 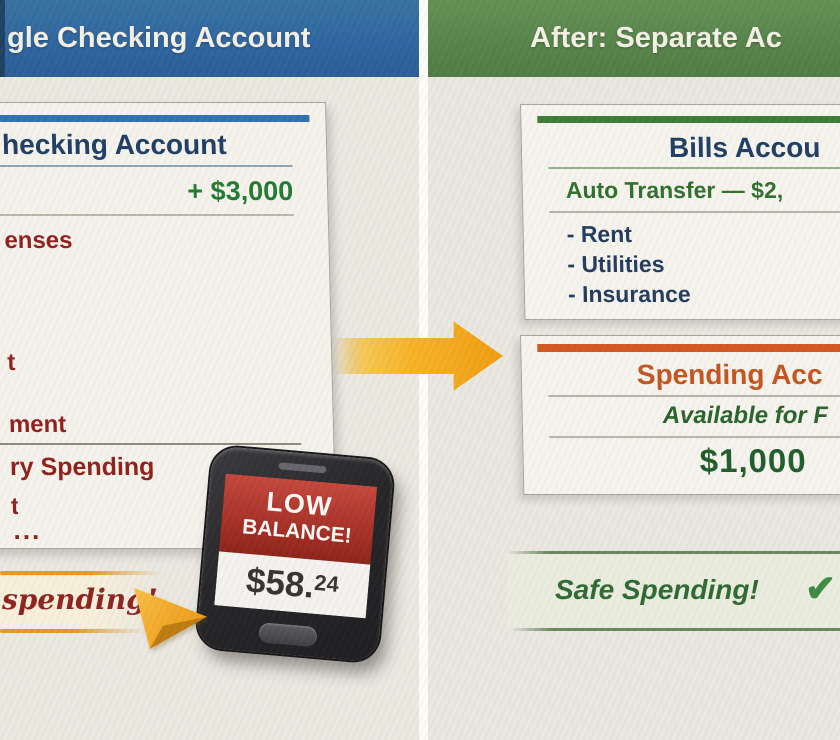 I want to click on phone-screen: LOW BALANCE! $58.24, so click(x=296, y=546).